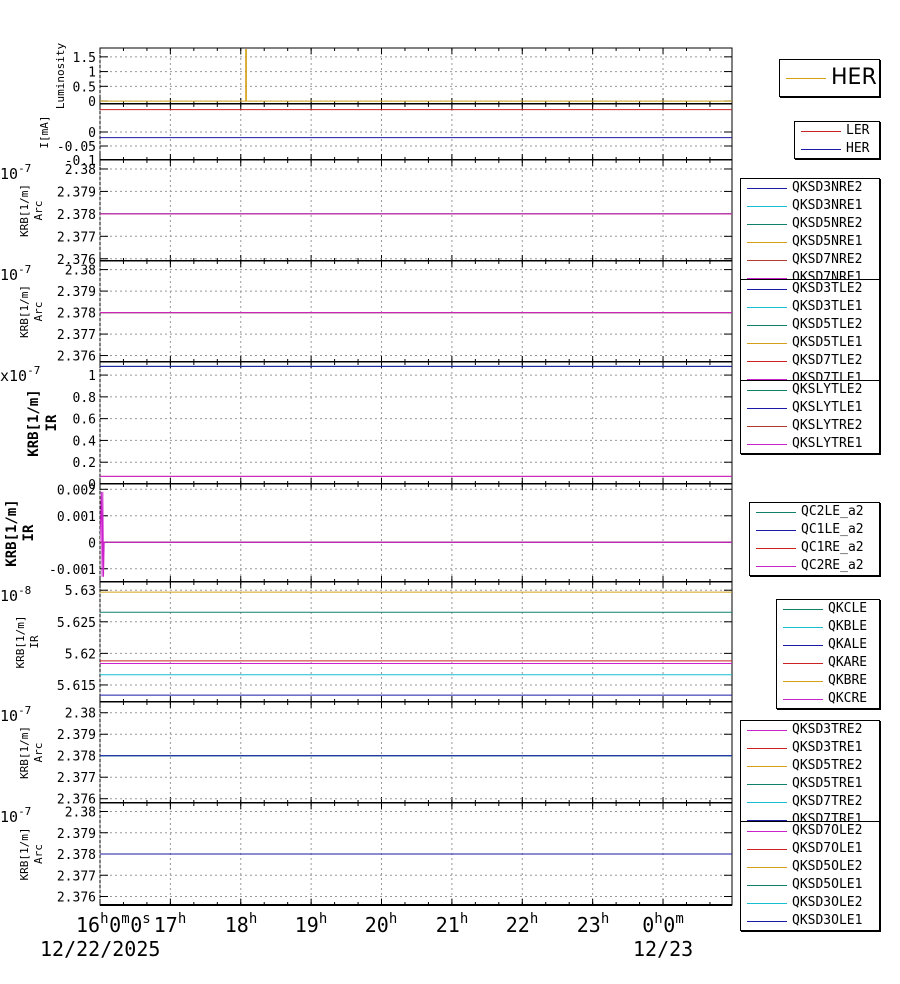  Describe the element at coordinates (810, 766) in the screenshot. I see `legend-entry: QKSD5TRE2` at that location.